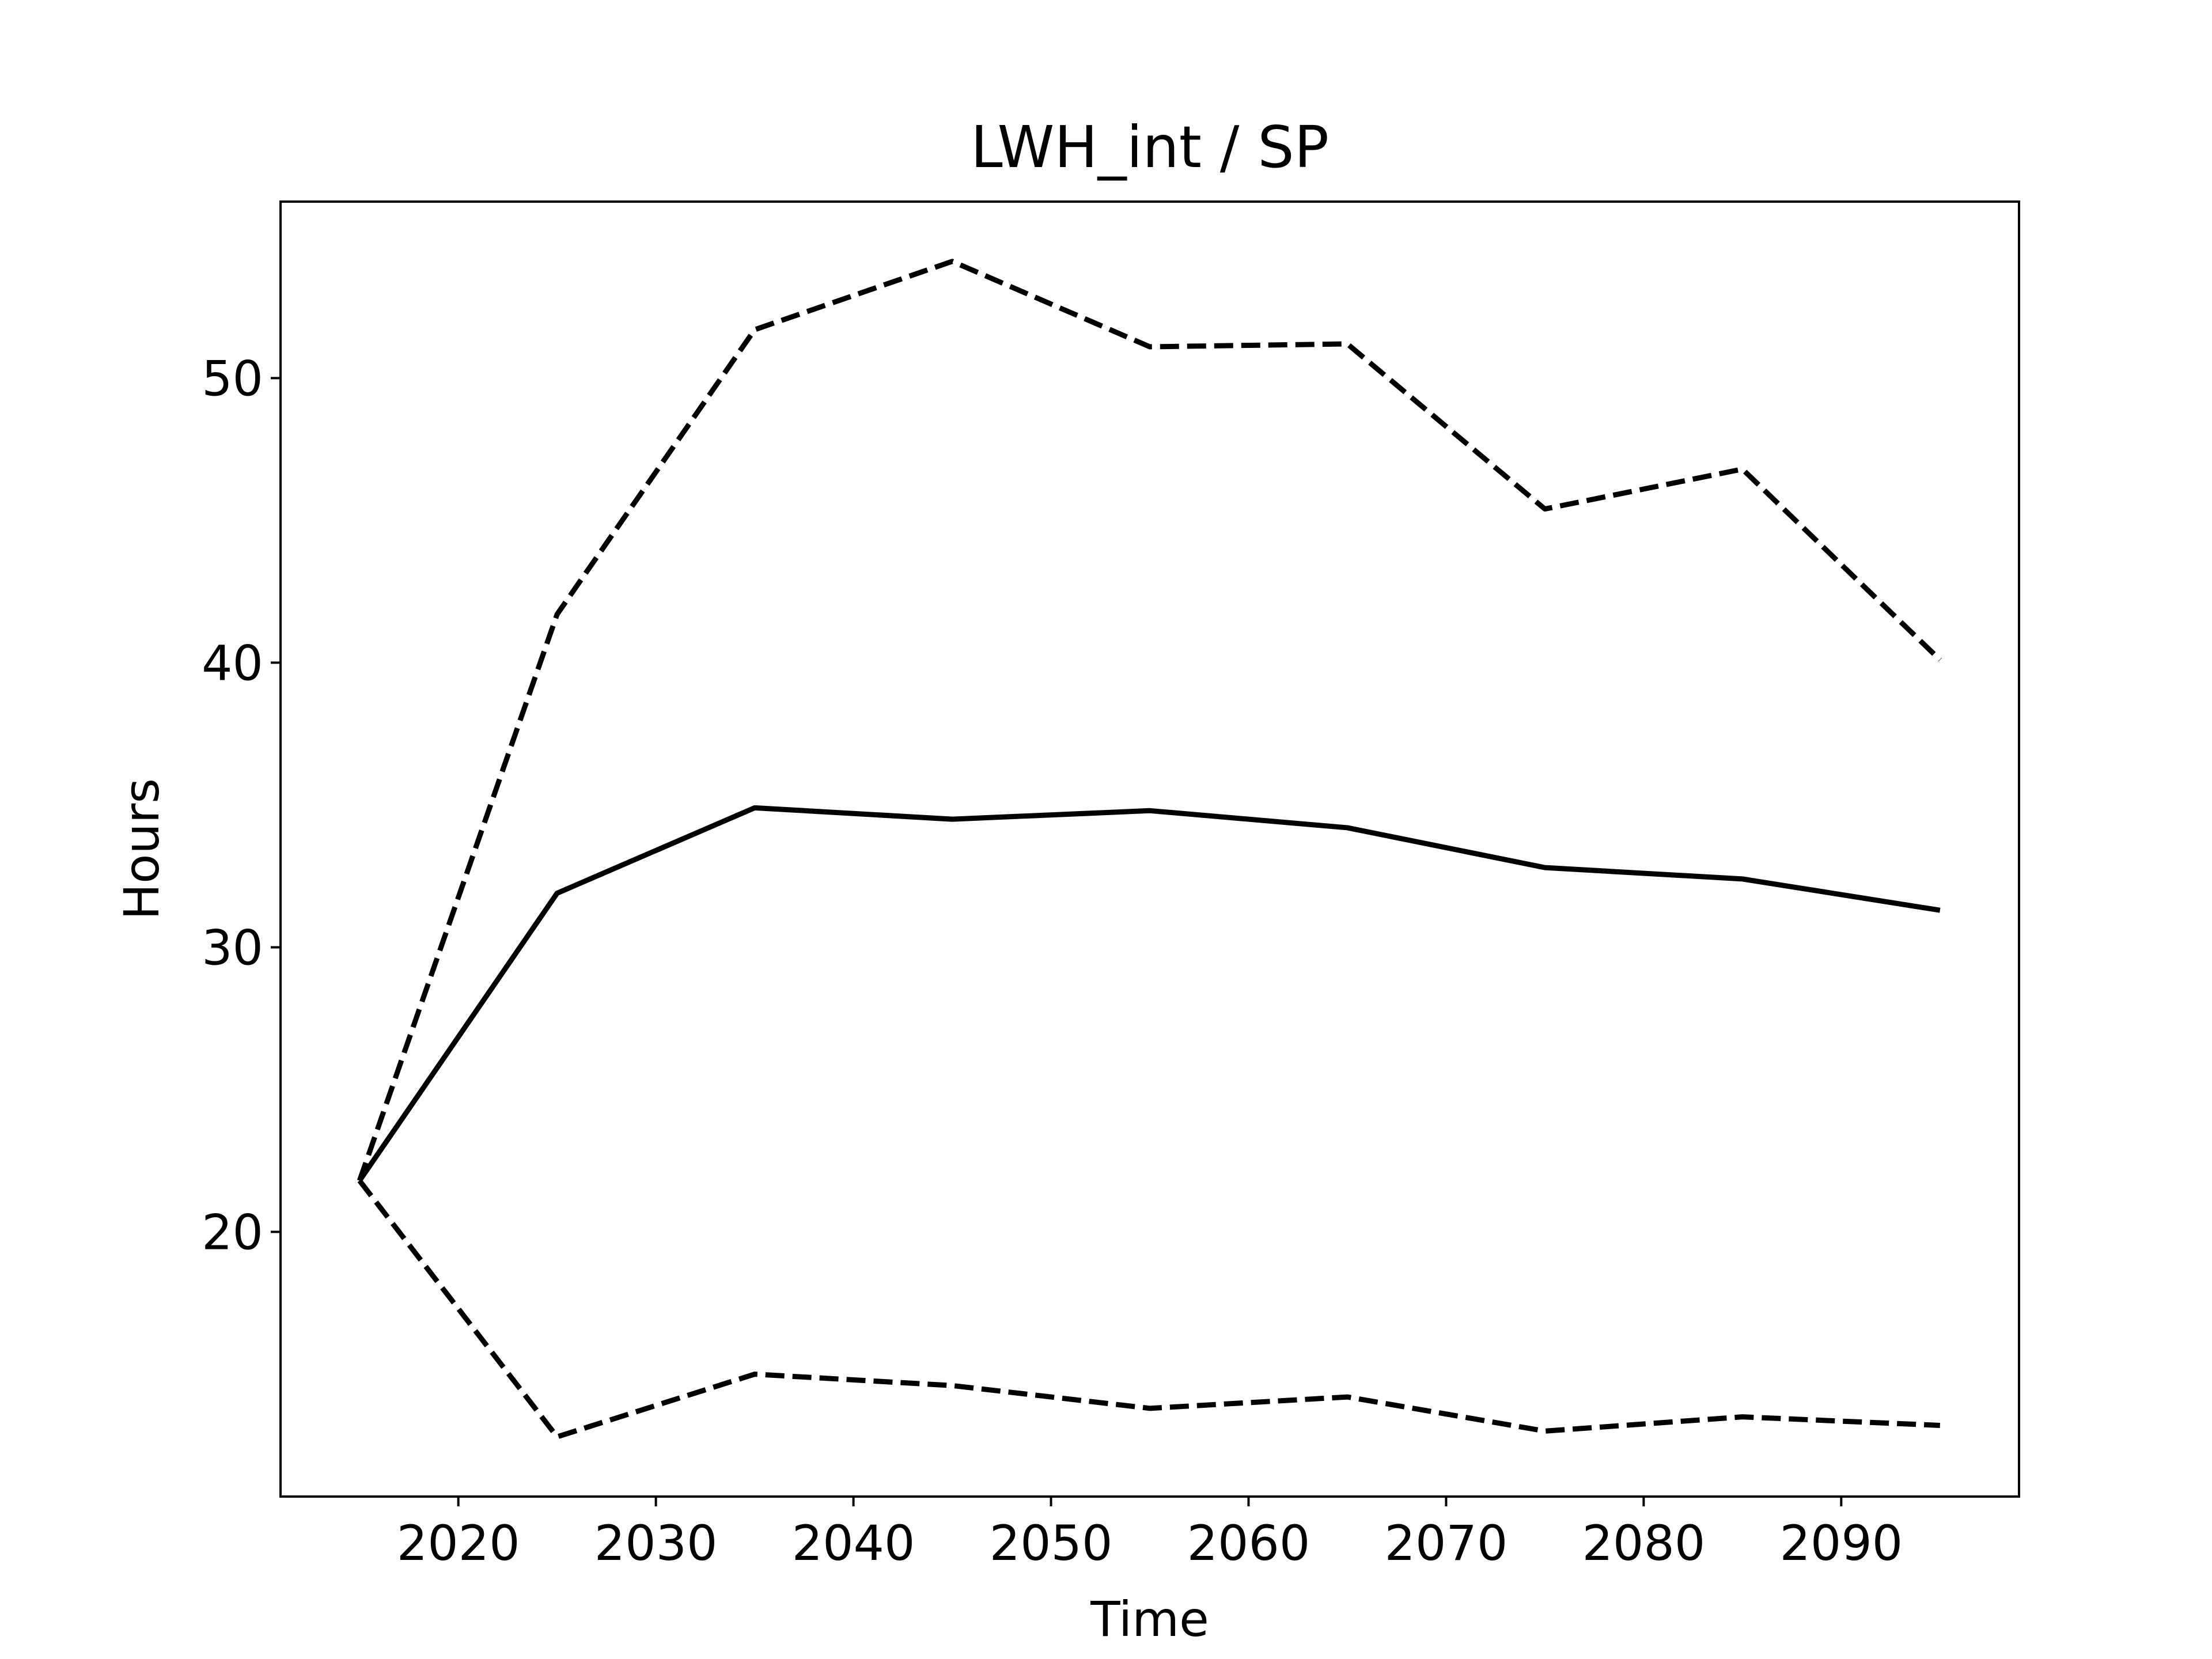 The image size is (2212, 1659). What do you see at coordinates (656, 1543) in the screenshot?
I see `x-tick-label: 2030` at bounding box center [656, 1543].